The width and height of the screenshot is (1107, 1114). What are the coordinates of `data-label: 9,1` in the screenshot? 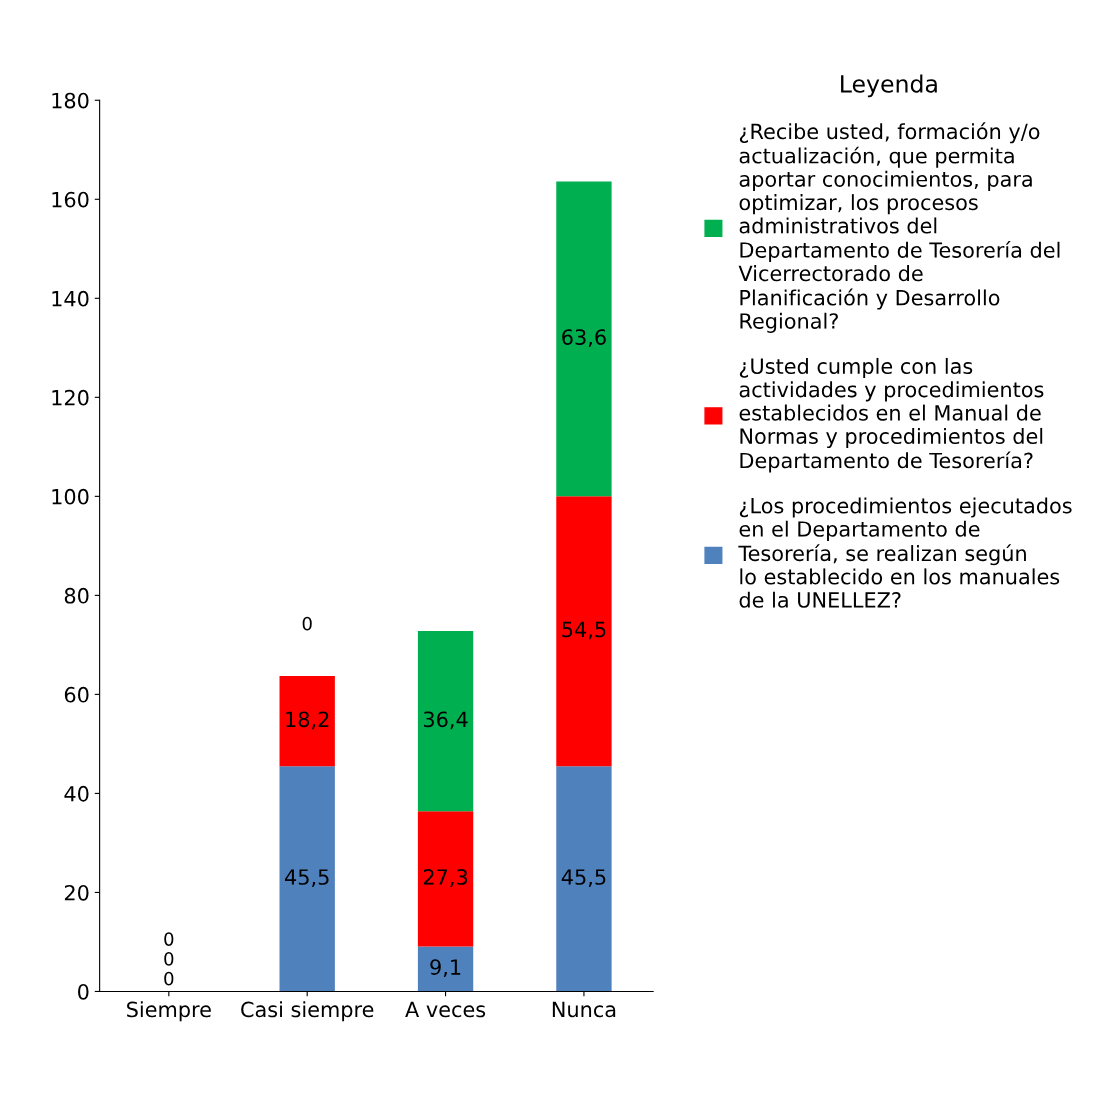 It's located at (445, 968).